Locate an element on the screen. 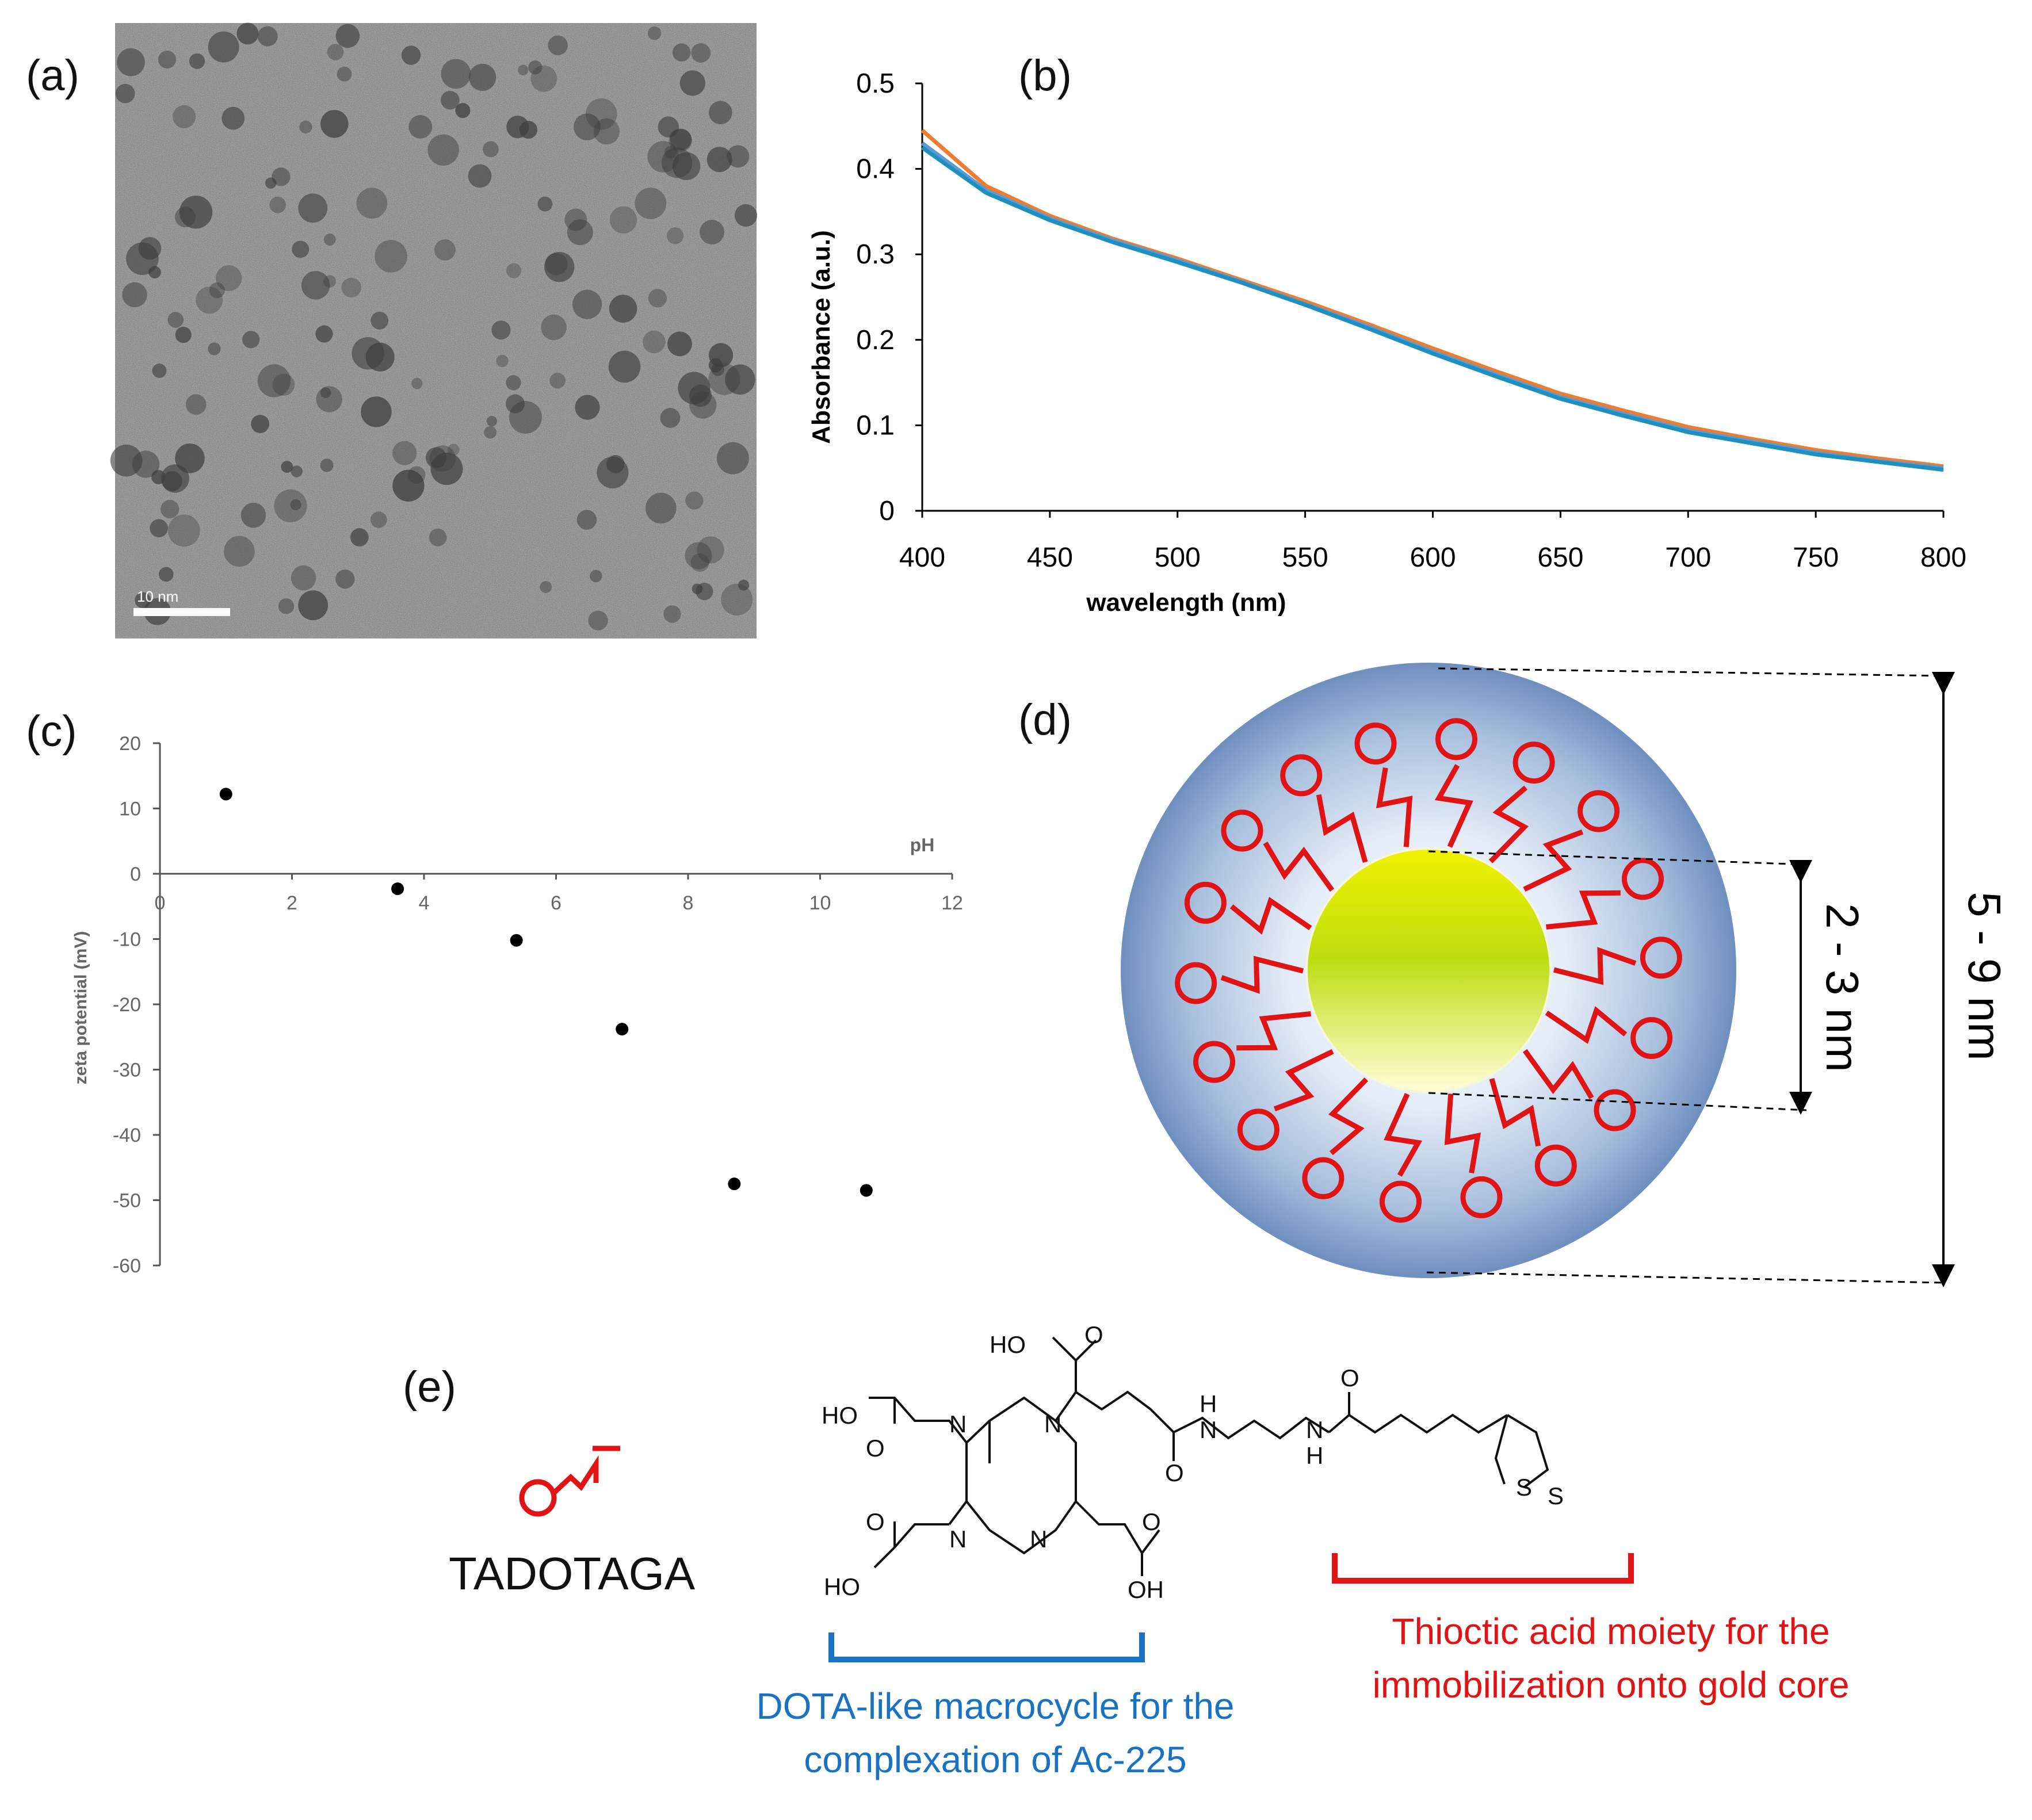 The image size is (2032, 1820). absorbance-x-axis-label: wavelength (nm) is located at coordinates (1186, 602).